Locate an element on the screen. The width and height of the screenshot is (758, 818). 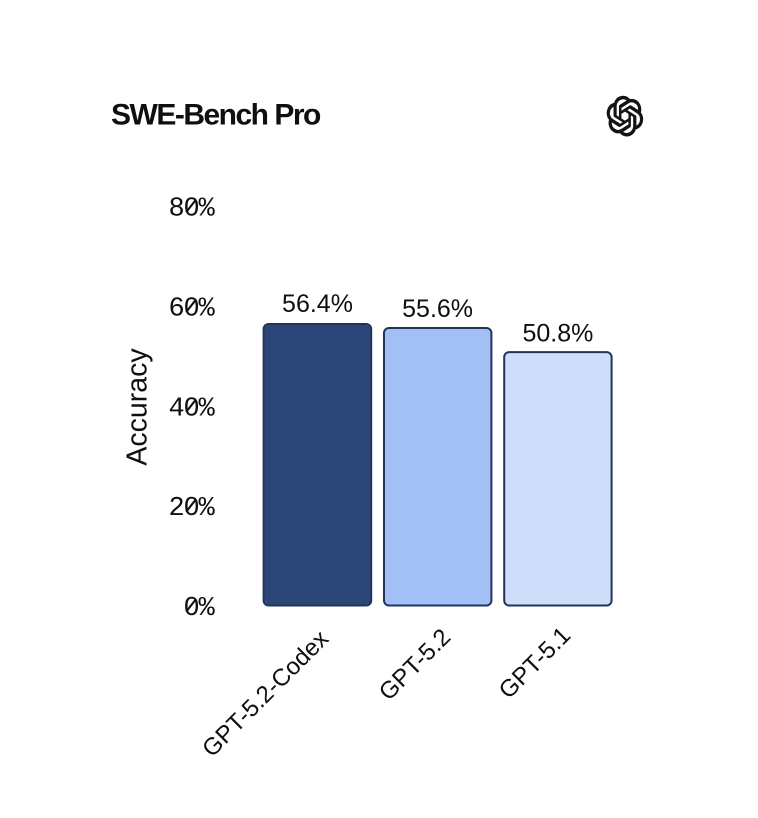
svg-text: 55.6% is located at coordinates (437, 309).